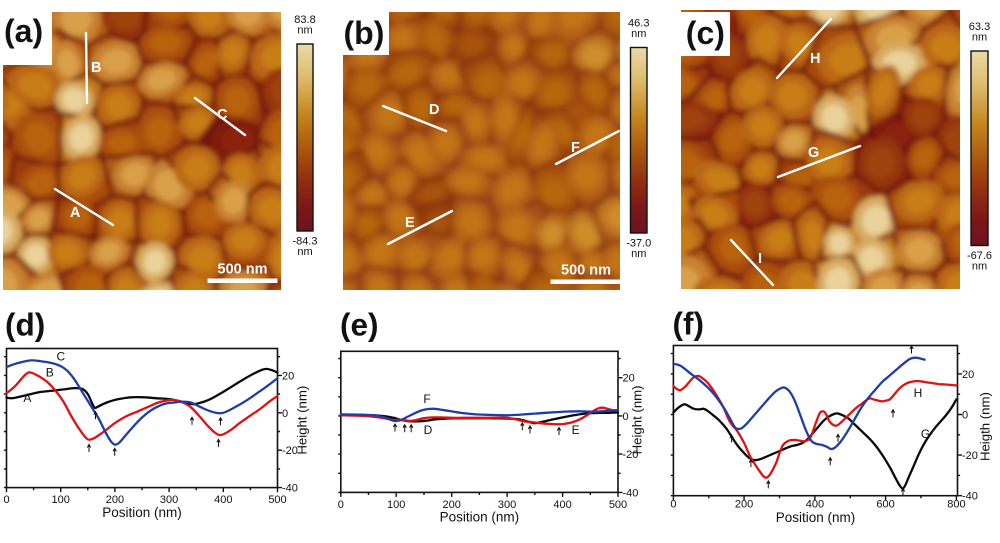  I want to click on svg-text: -84.3, so click(304, 242).